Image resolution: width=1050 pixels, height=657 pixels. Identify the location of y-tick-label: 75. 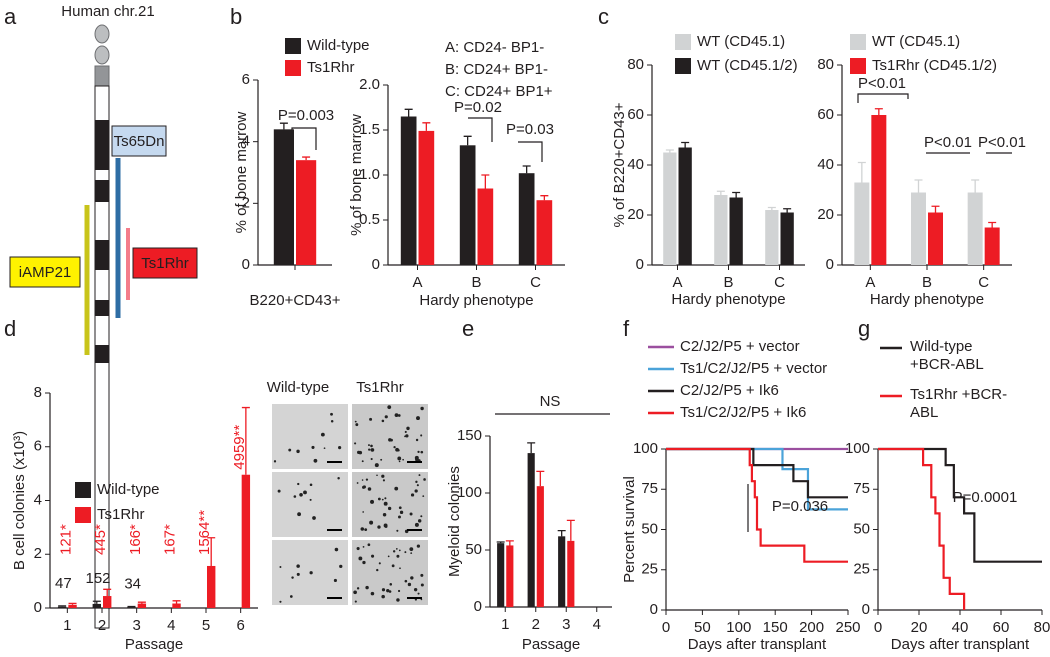
(649, 488).